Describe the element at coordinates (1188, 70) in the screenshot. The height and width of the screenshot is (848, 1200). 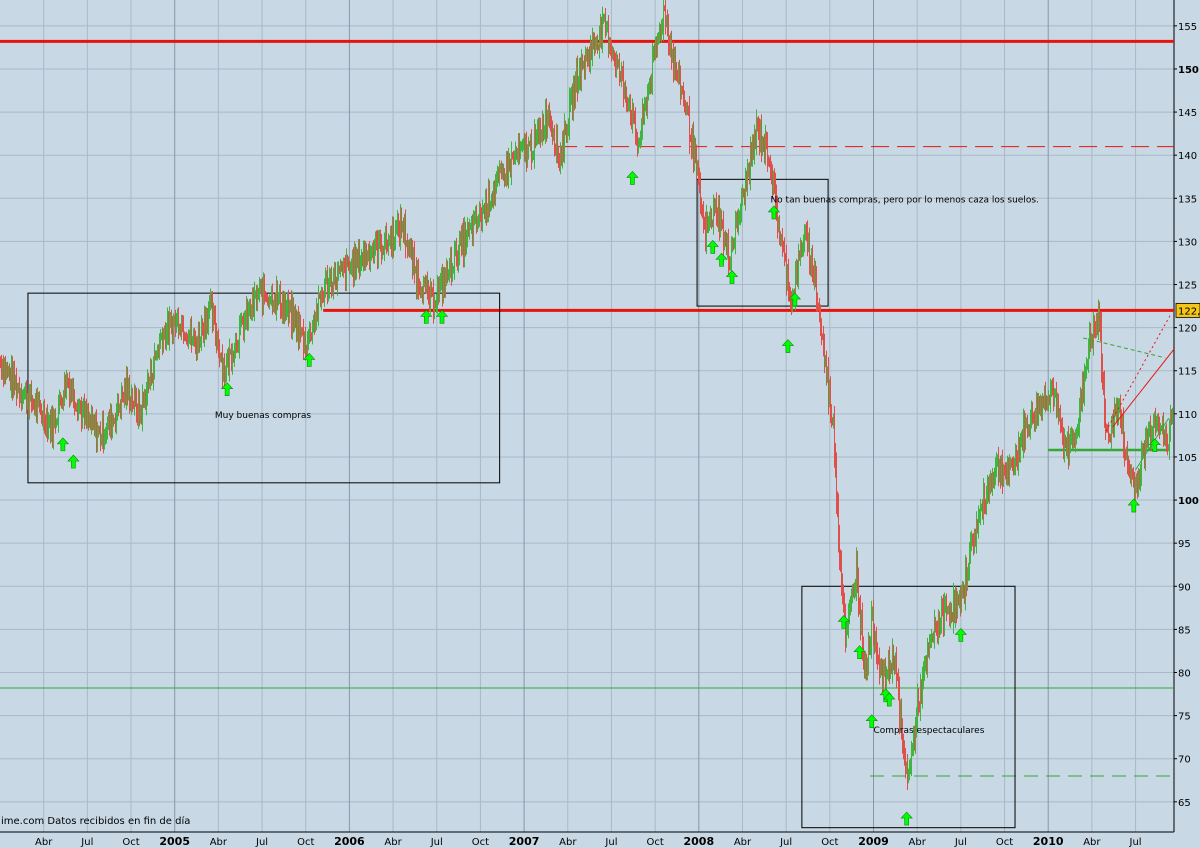
I see `y-tick-label: 150` at that location.